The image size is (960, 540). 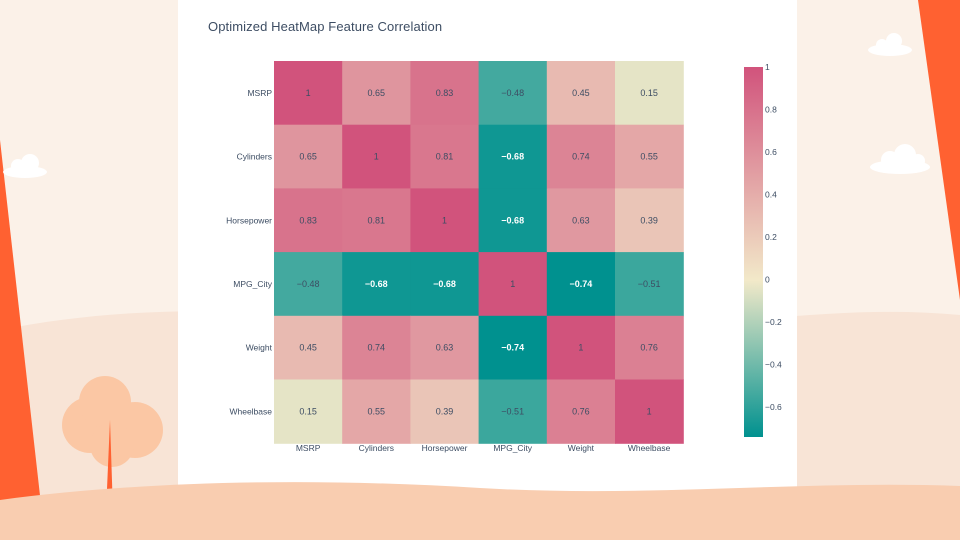 I want to click on left-orange-ribbon, so click(x=22, y=340).